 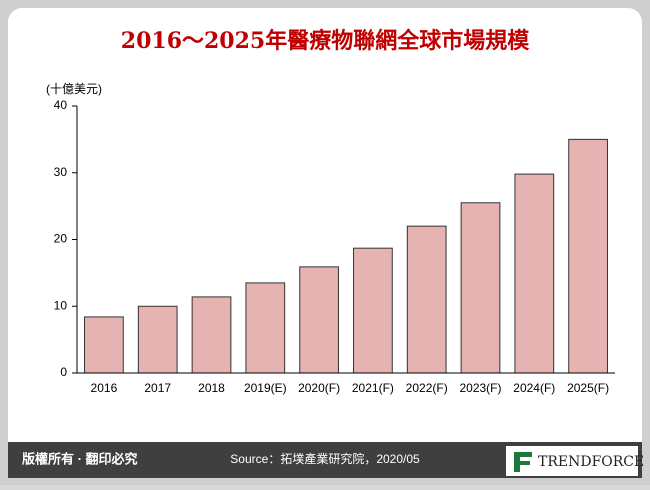 I want to click on x-tick-label: 2018, so click(x=211, y=388).